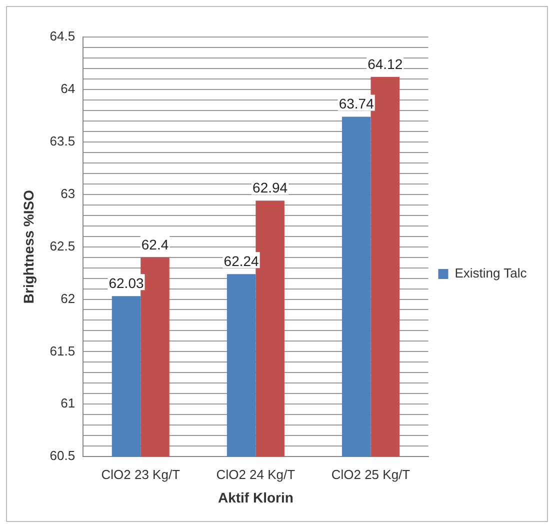  What do you see at coordinates (140, 474) in the screenshot?
I see `x-tick-label: ClO2 23 Kg/T` at bounding box center [140, 474].